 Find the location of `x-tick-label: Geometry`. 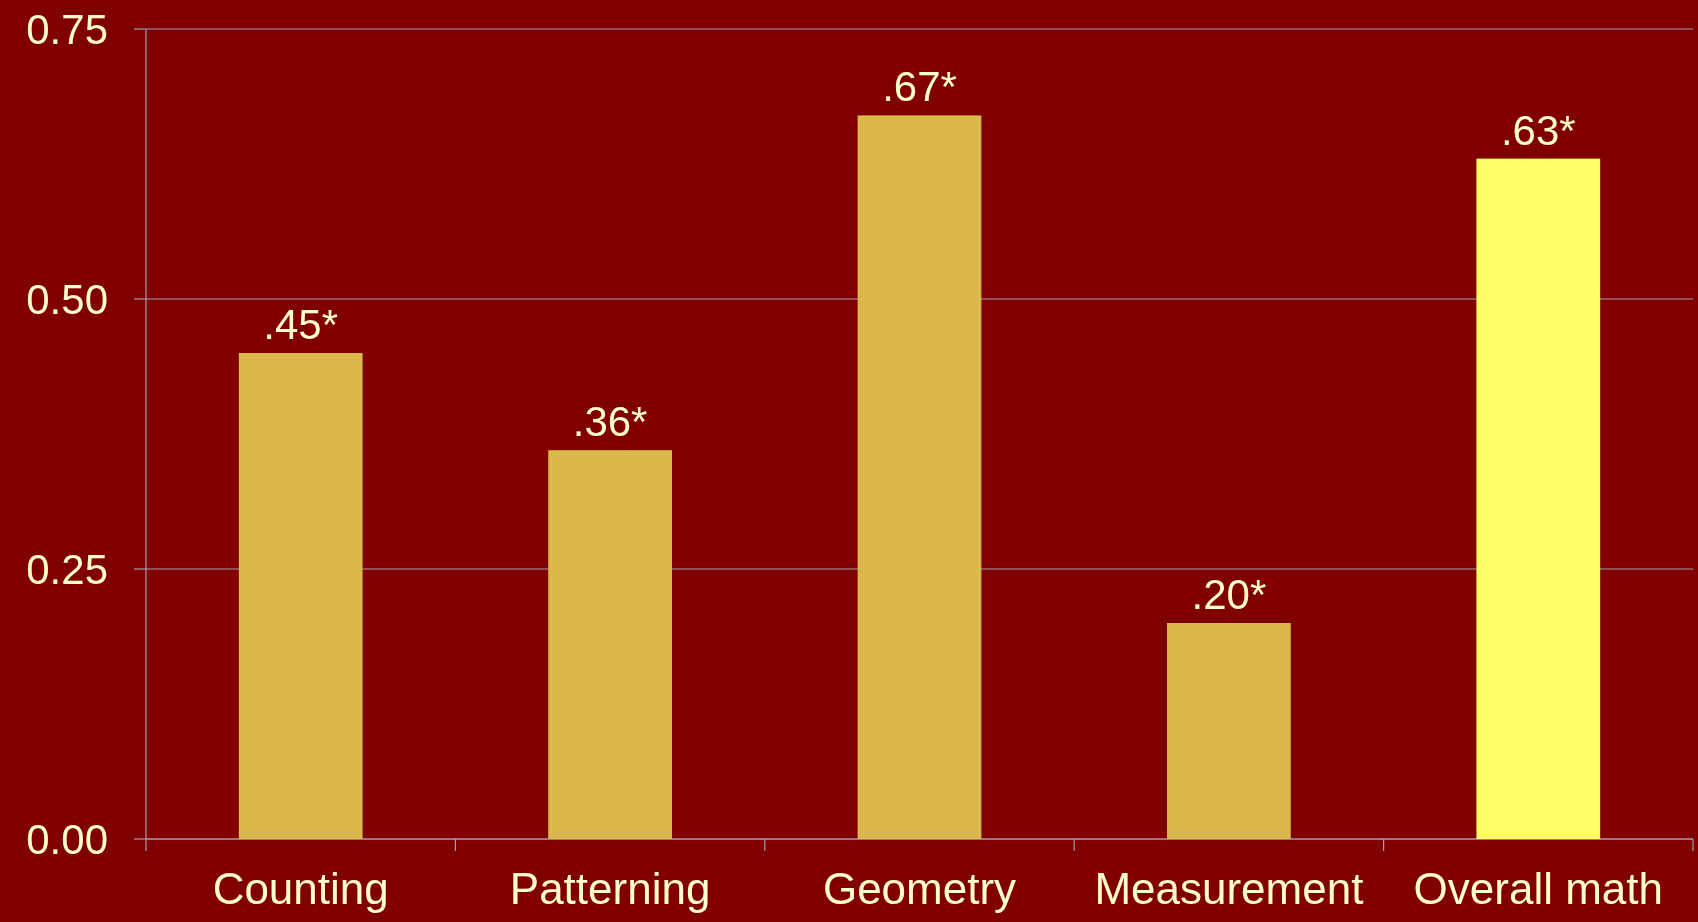

x-tick-label: Geometry is located at coordinates (919, 888).